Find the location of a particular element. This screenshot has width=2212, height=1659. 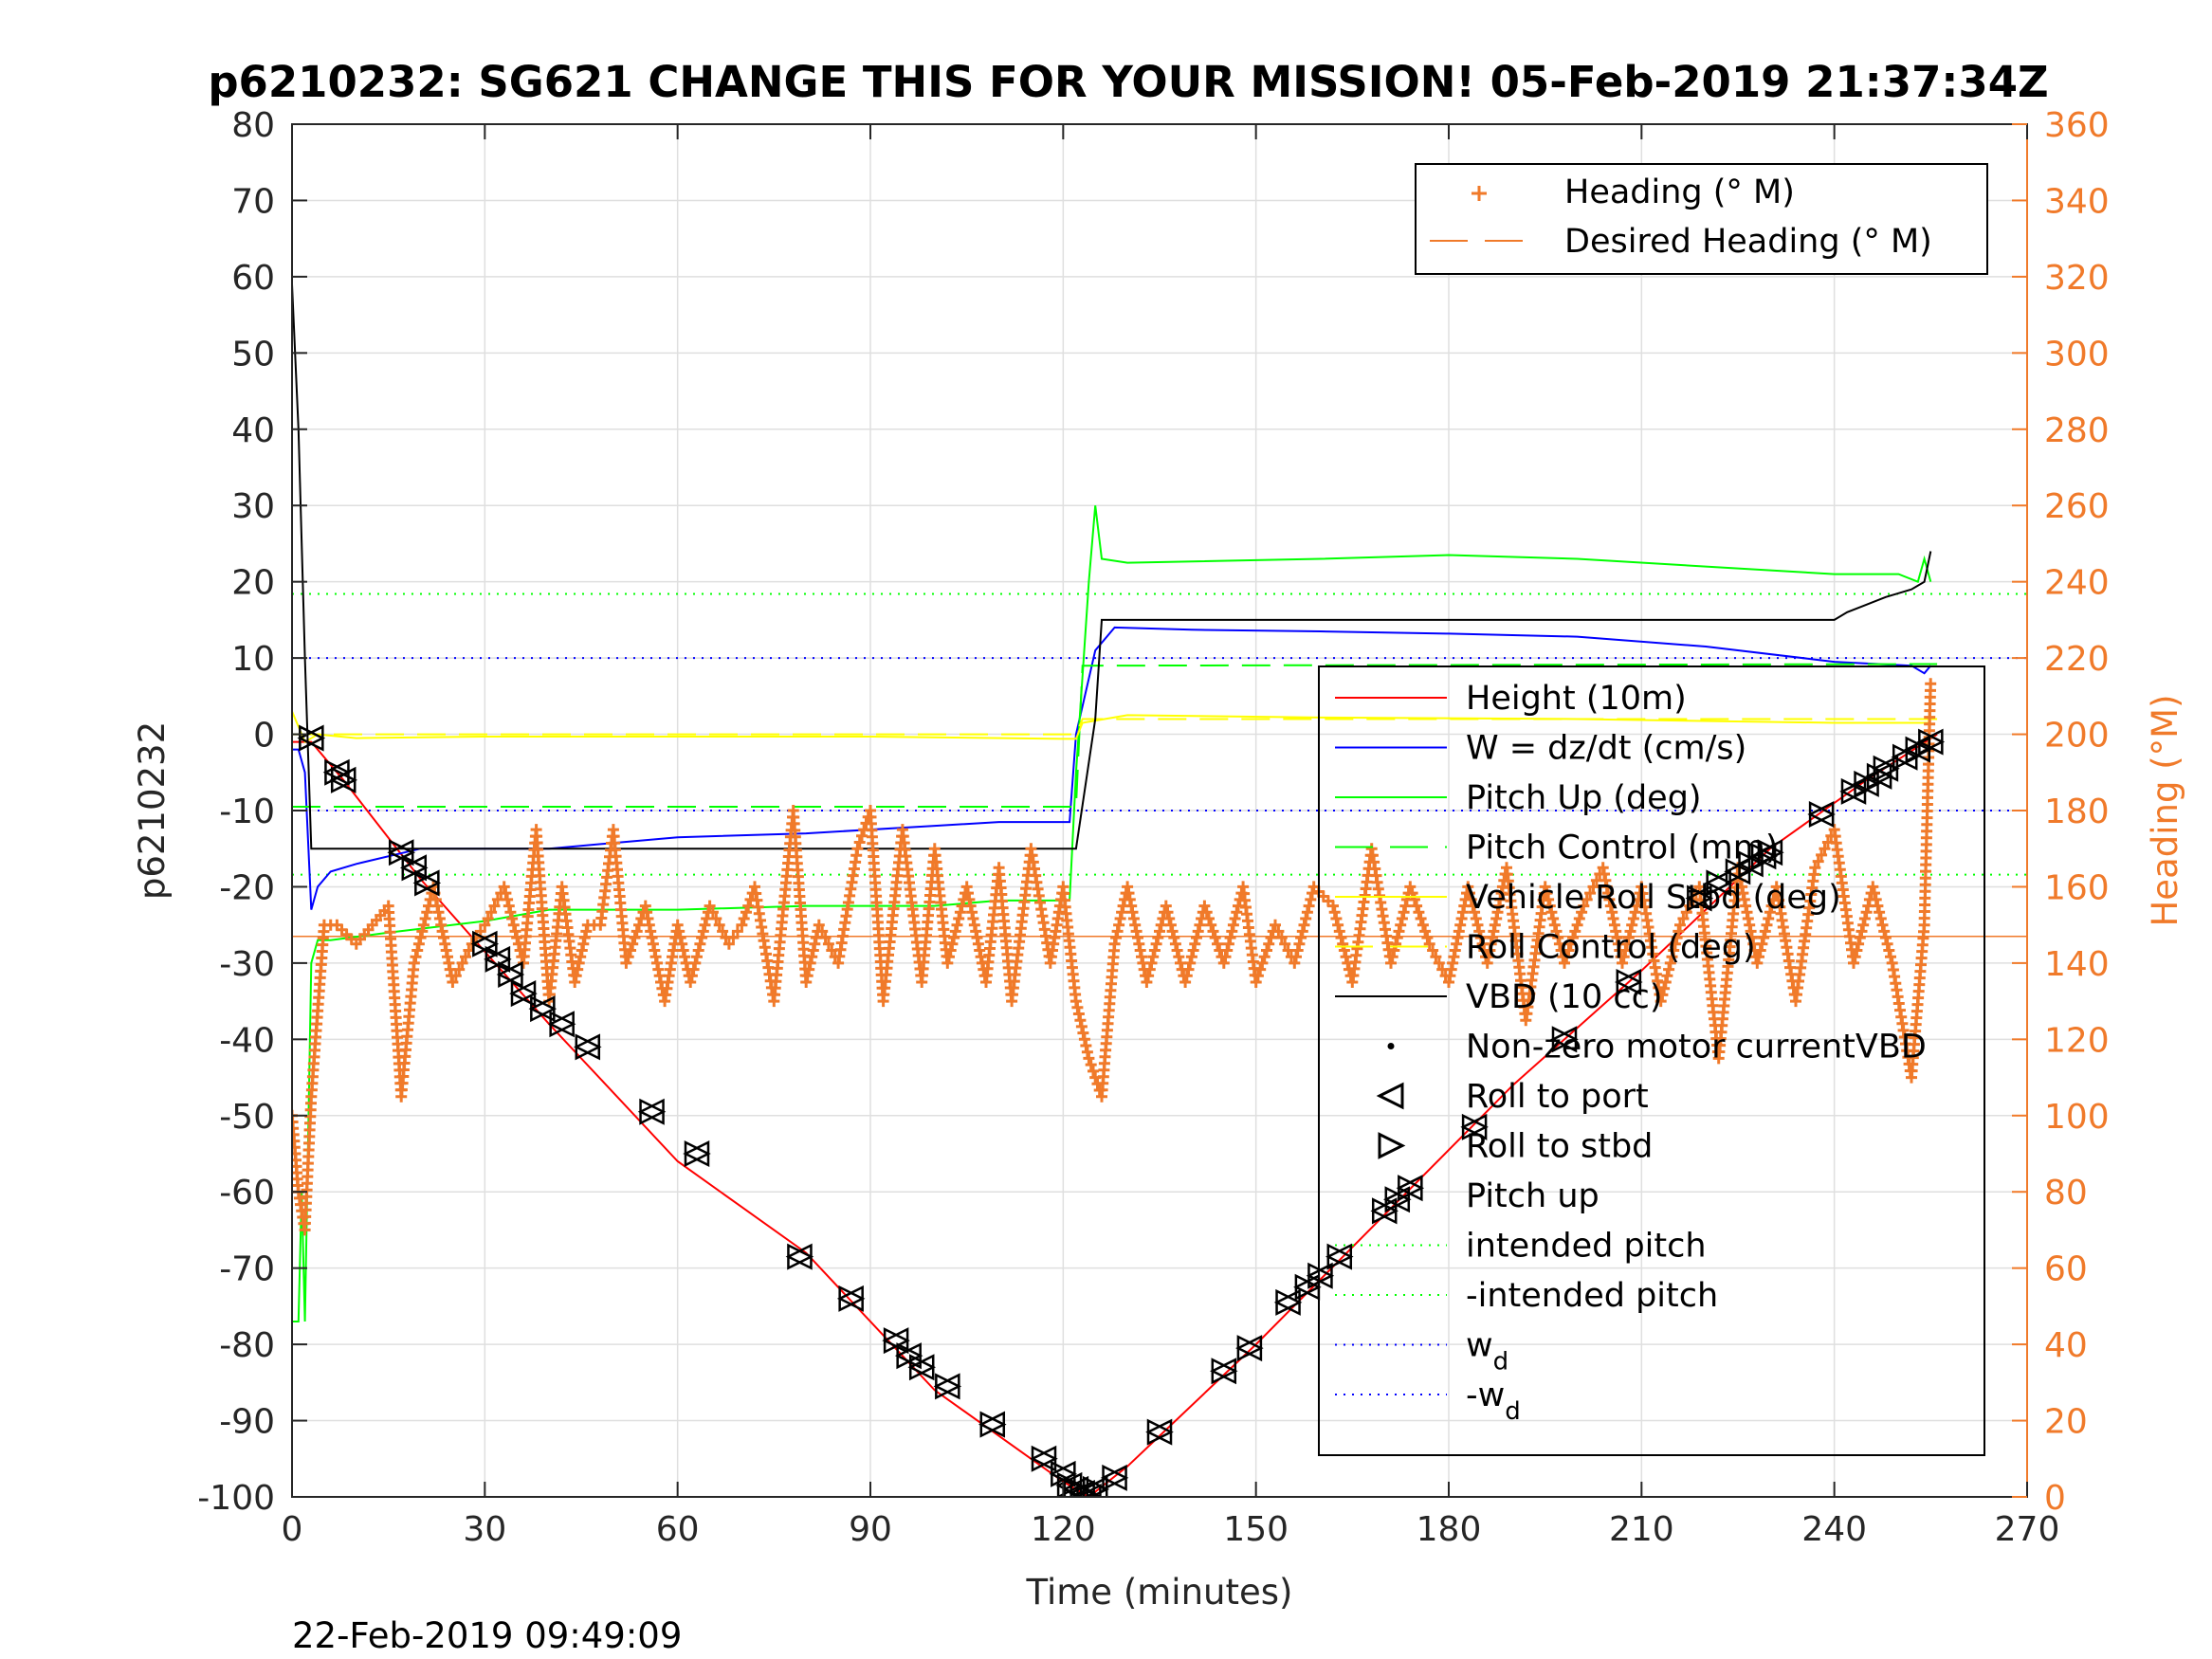

y-right-tick-label: 60 is located at coordinates (2066, 1269).